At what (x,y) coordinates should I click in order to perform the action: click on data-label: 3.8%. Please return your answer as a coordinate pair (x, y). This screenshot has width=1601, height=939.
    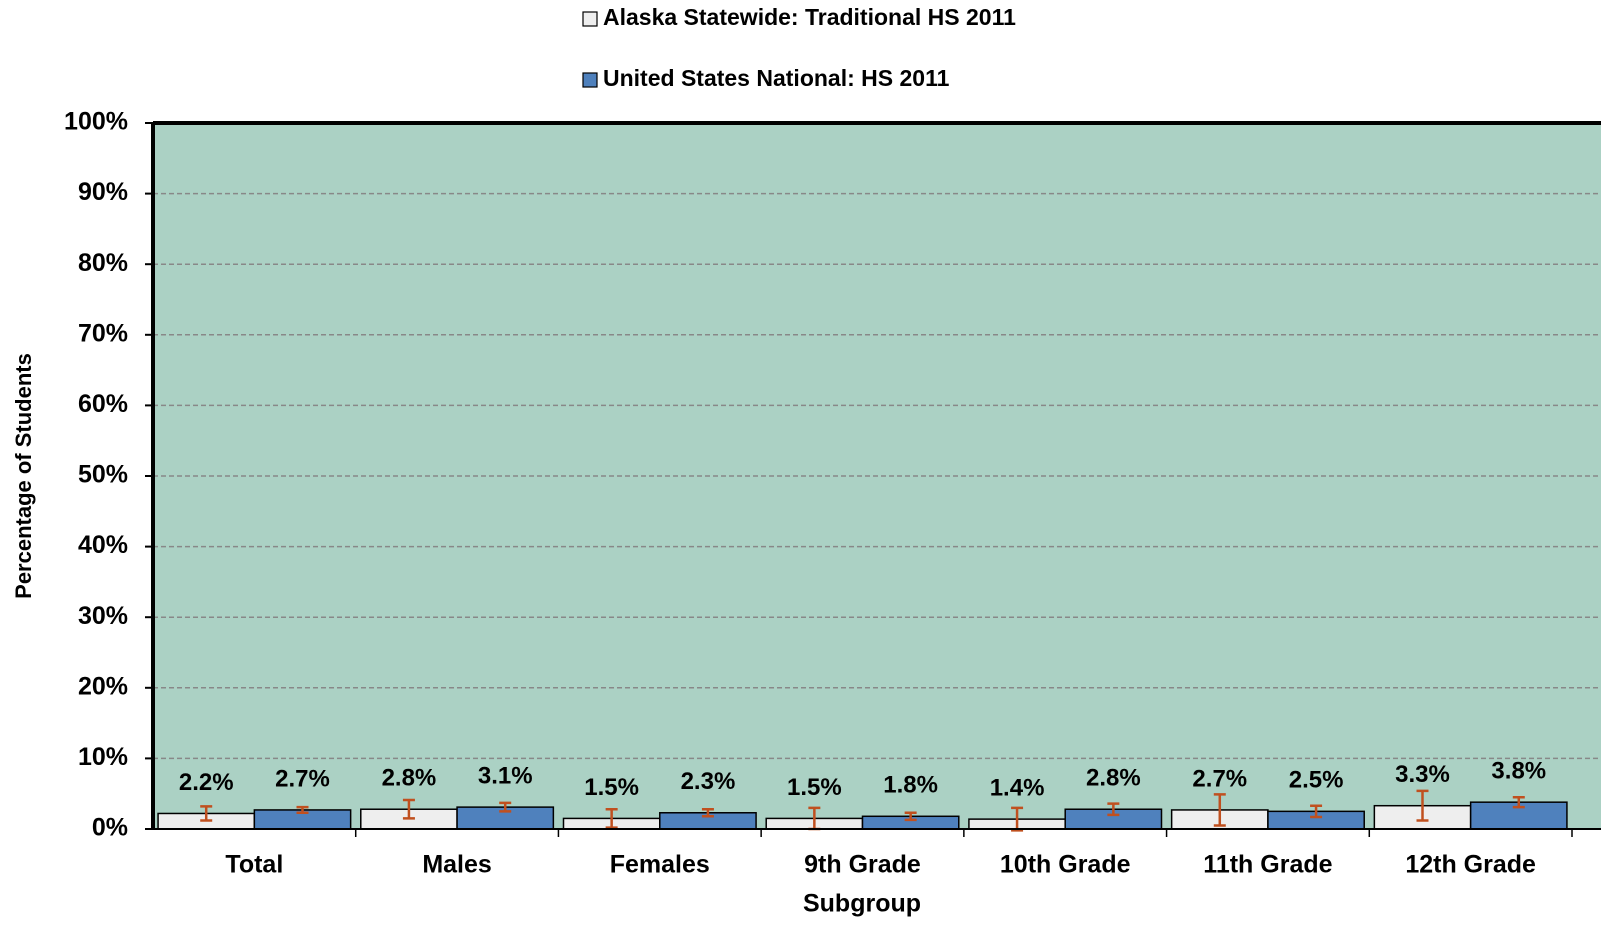
    Looking at the image, I should click on (1518, 771).